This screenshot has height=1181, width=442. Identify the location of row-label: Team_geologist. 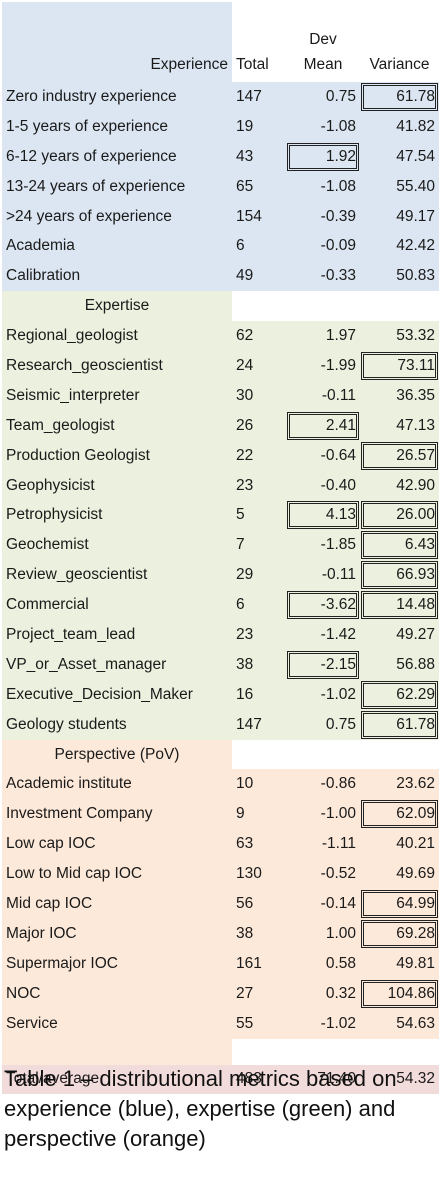
(117, 425).